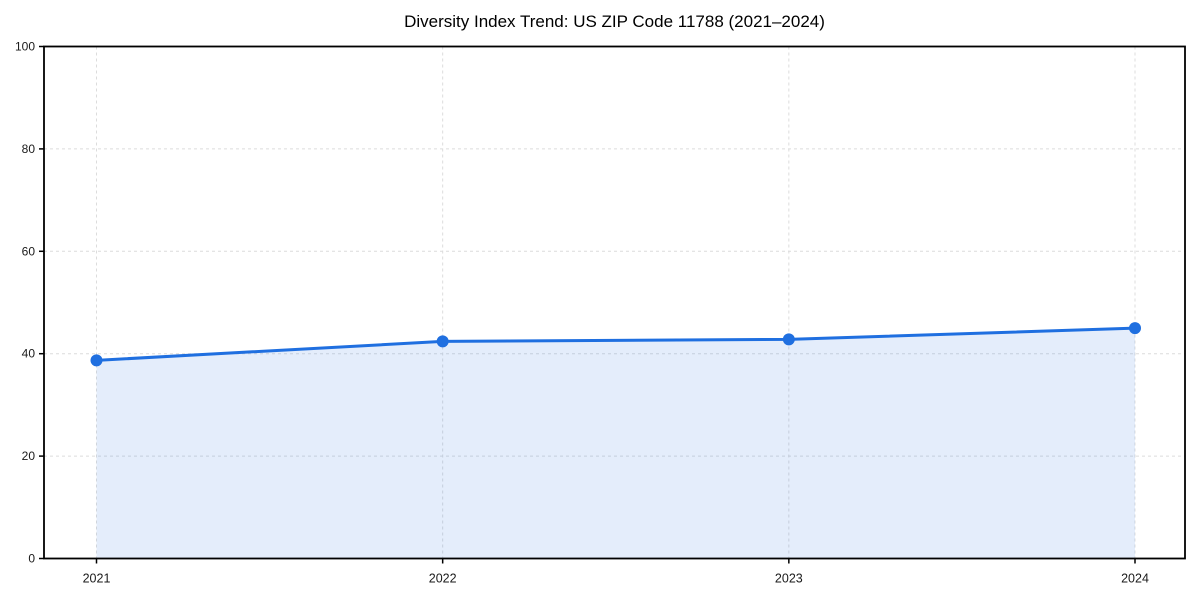  I want to click on x-tick-label: 2022, so click(443, 579).